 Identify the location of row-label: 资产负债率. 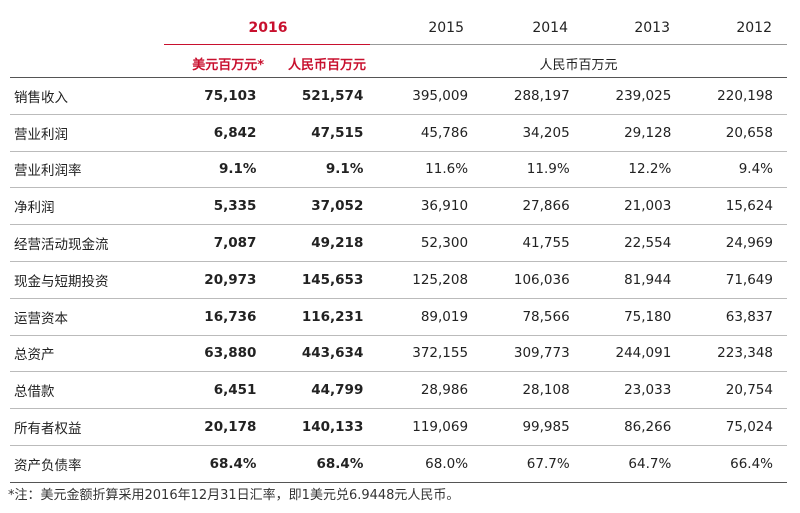
(83, 464).